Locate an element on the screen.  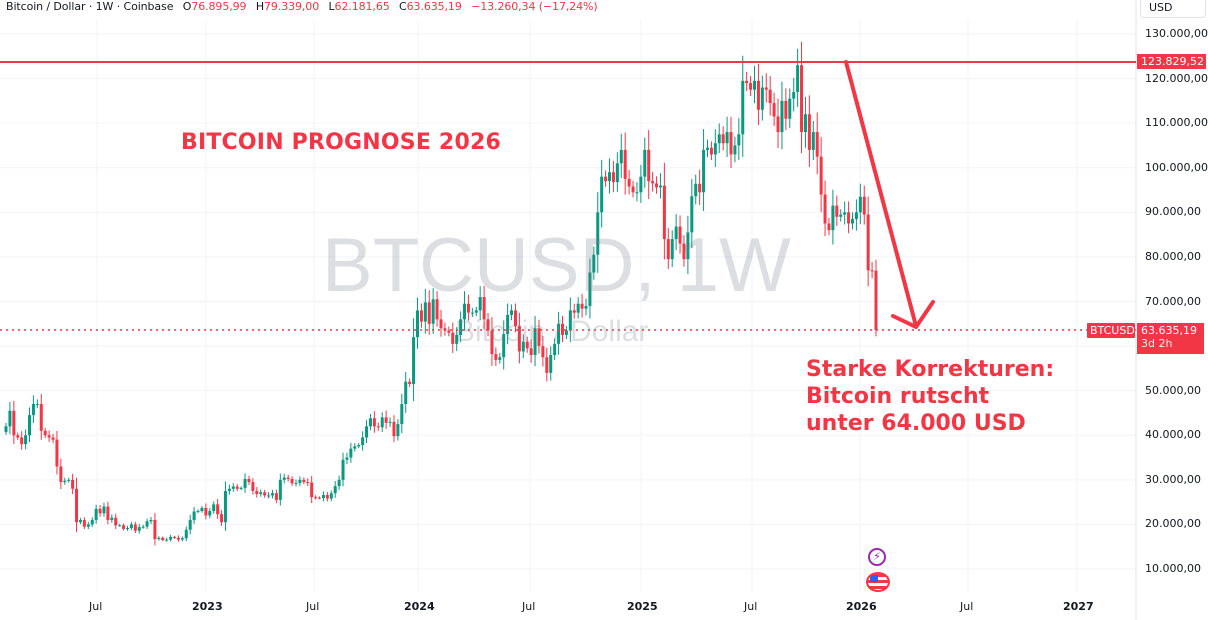
low-value: 62.181,65 is located at coordinates (362, 6).